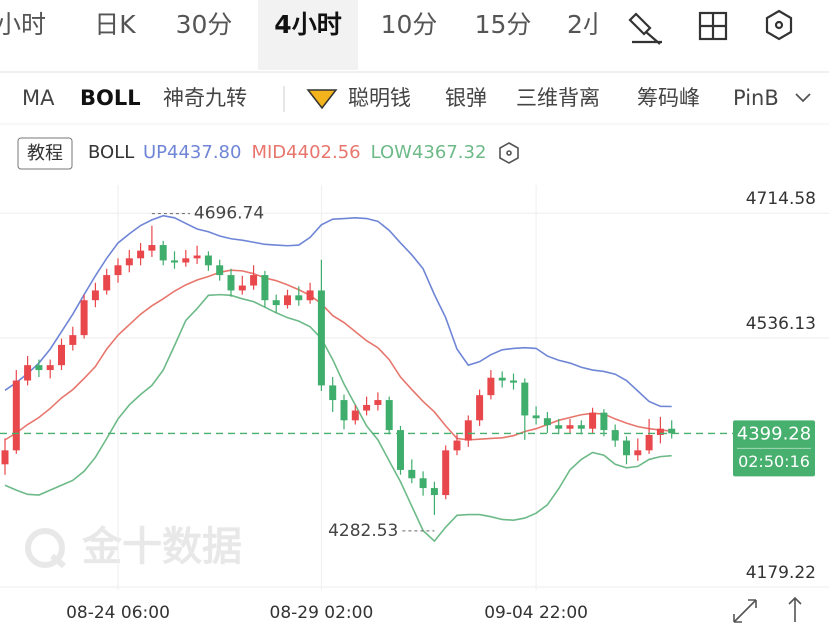 This screenshot has width=829, height=627. I want to click on indicator-tab: 三维背离, so click(558, 98).